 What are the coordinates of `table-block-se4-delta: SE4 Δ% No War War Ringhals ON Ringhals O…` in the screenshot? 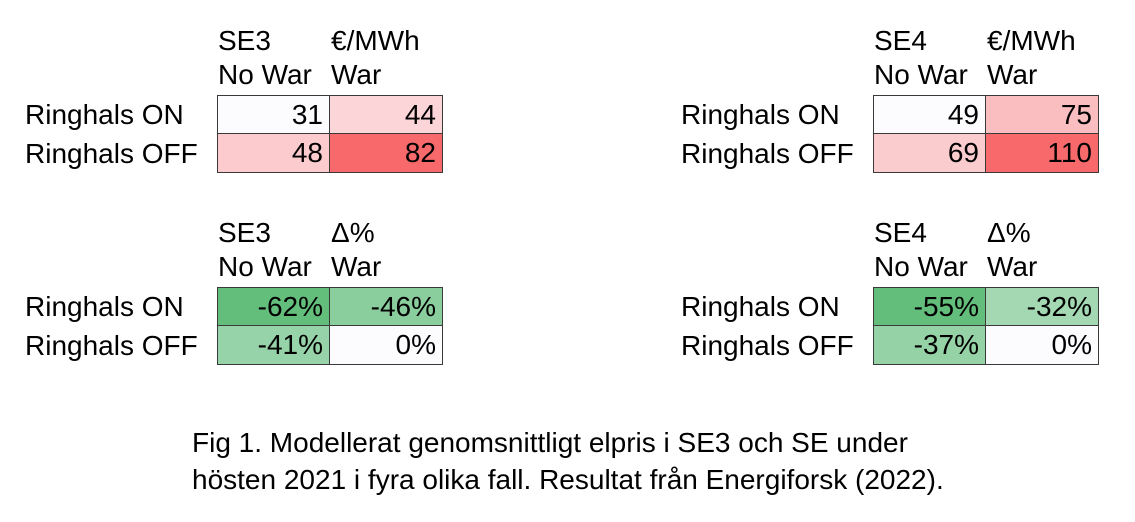 It's located at (891, 283).